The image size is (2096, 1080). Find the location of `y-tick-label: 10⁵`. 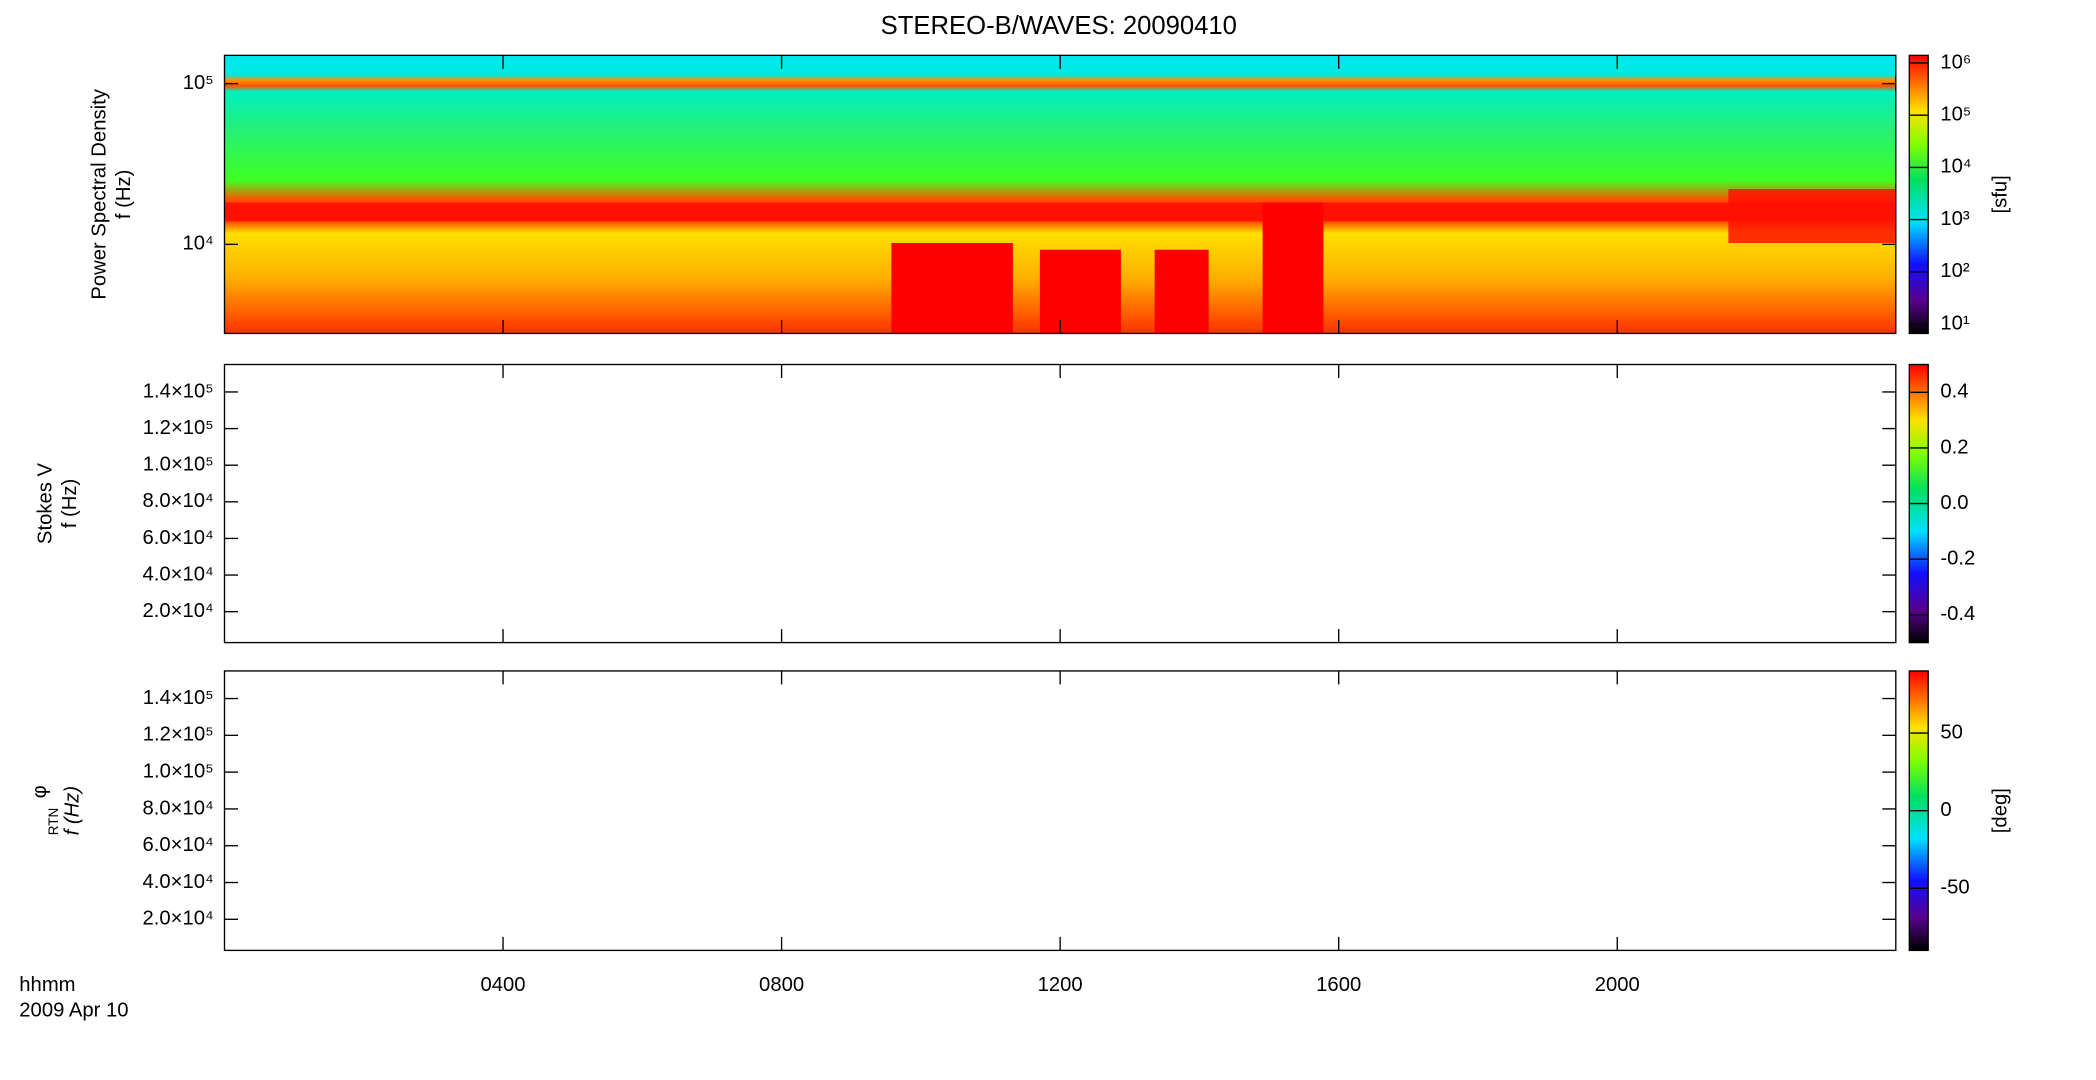

y-tick-label: 10⁵ is located at coordinates (198, 83).